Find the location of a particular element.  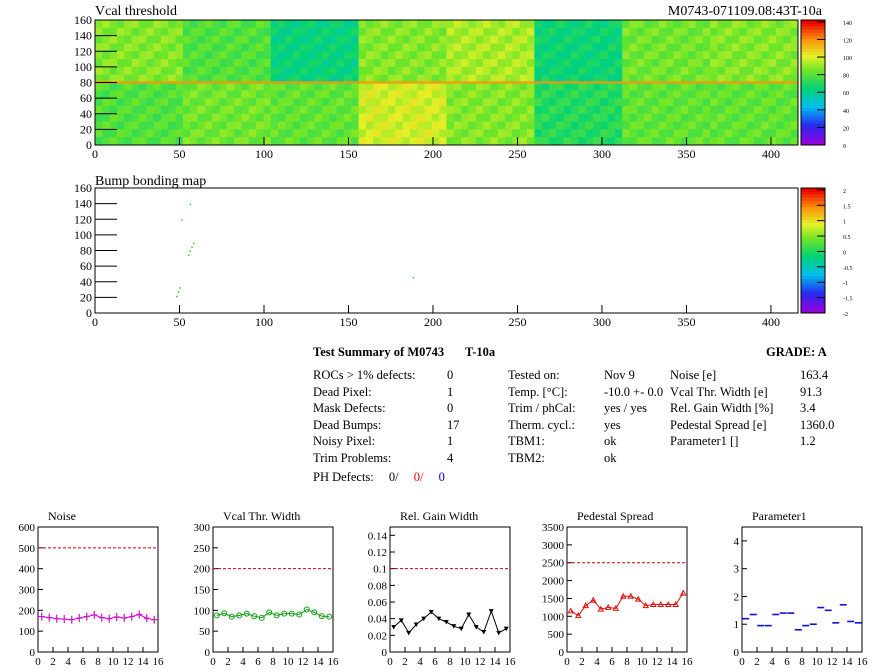

y-tick-label: 400 is located at coordinates (27, 570).